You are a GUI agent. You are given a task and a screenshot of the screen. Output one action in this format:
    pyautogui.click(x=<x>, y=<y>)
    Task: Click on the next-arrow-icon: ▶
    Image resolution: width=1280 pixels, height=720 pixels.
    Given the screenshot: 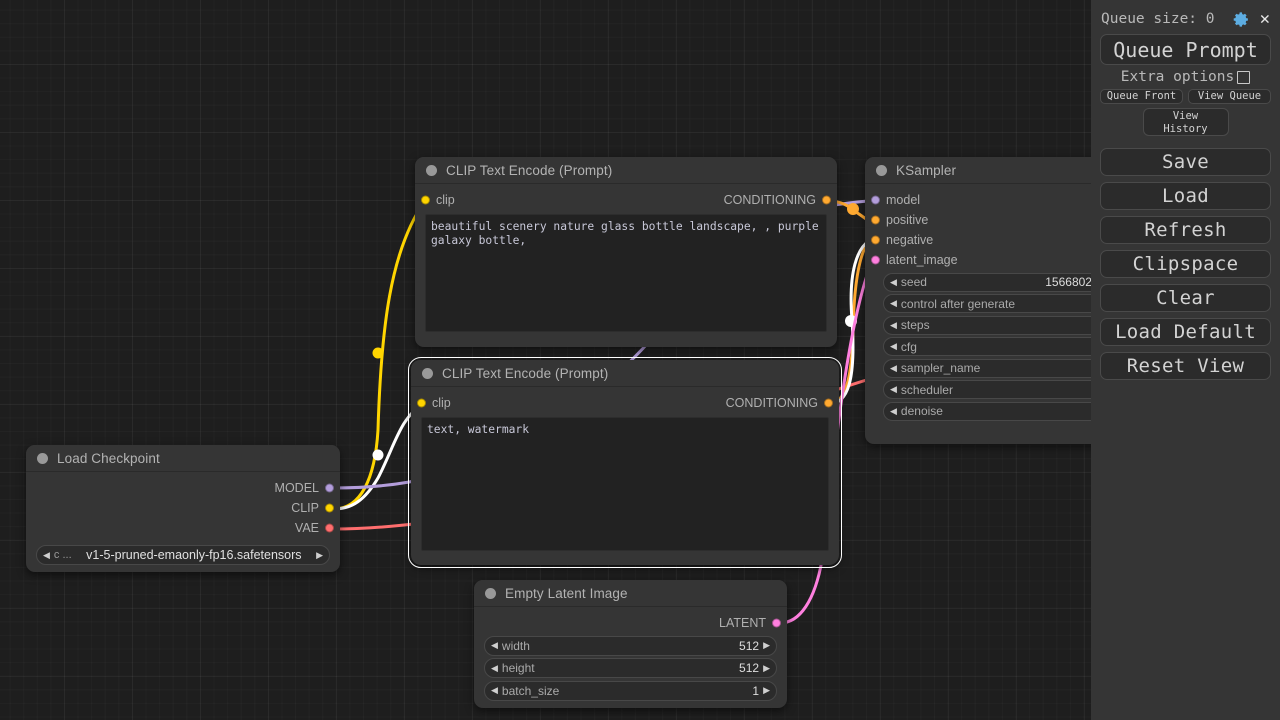 What is the action you would take?
    pyautogui.click(x=319, y=554)
    